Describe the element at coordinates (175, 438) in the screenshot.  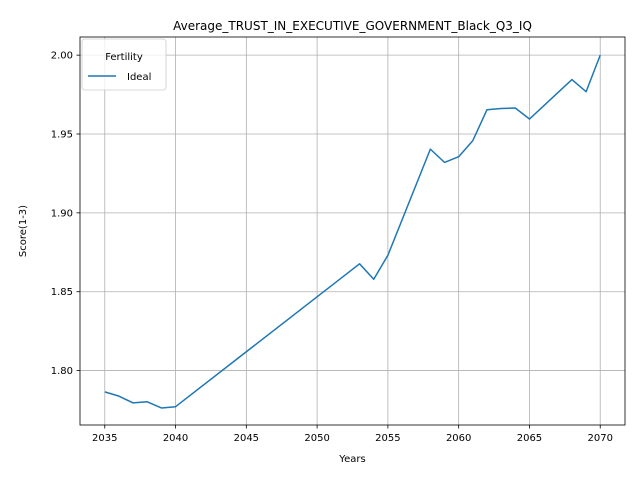
I see `x-tick-label: 2040` at that location.